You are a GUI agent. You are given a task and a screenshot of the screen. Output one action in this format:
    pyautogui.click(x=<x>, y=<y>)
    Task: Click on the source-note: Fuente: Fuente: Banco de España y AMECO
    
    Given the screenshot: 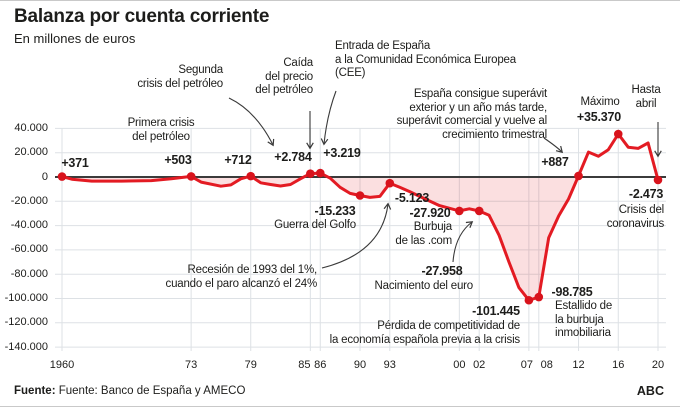 What is the action you would take?
    pyautogui.click(x=129, y=391)
    